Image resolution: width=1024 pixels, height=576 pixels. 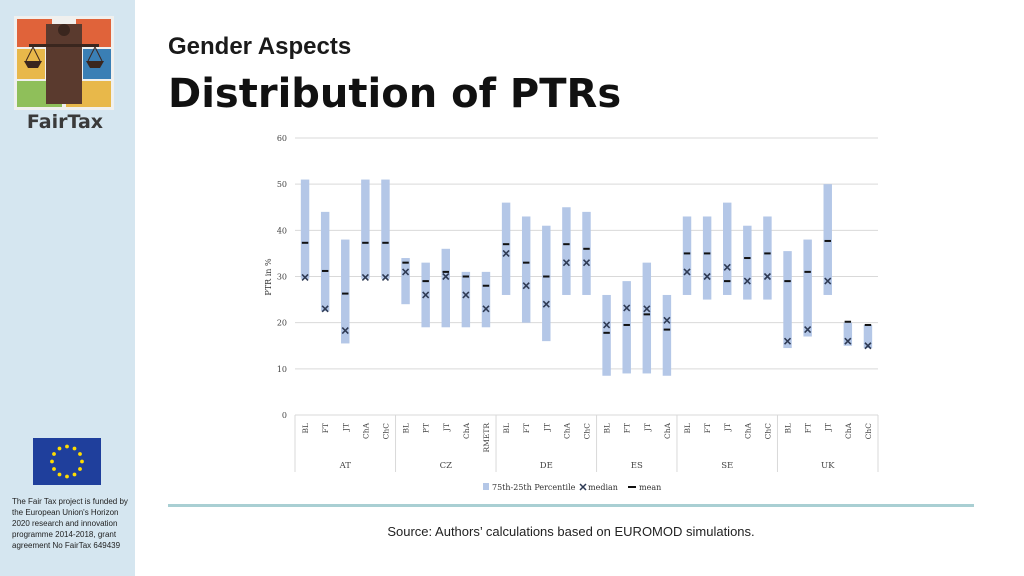 What do you see at coordinates (282, 323) in the screenshot?
I see `y-tick-label: 20` at bounding box center [282, 323].